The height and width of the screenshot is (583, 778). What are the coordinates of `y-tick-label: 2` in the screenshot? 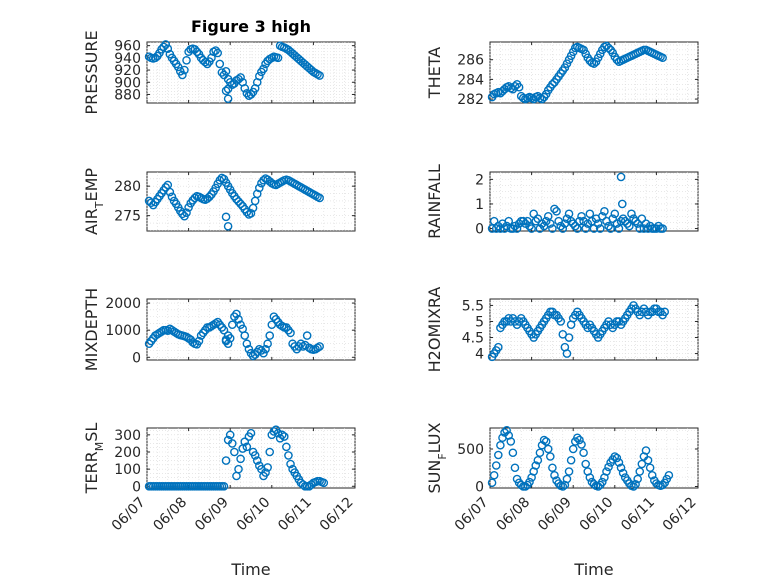 It's located at (479, 180).